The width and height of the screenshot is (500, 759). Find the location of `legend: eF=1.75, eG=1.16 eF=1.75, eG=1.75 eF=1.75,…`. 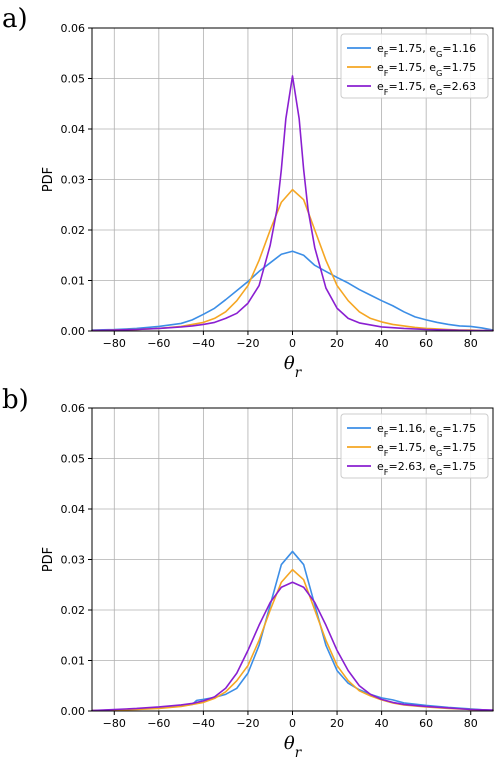

legend: eF=1.75, eG=1.16 eF=1.75, eG=1.75 eF=1.75,… is located at coordinates (414, 66).